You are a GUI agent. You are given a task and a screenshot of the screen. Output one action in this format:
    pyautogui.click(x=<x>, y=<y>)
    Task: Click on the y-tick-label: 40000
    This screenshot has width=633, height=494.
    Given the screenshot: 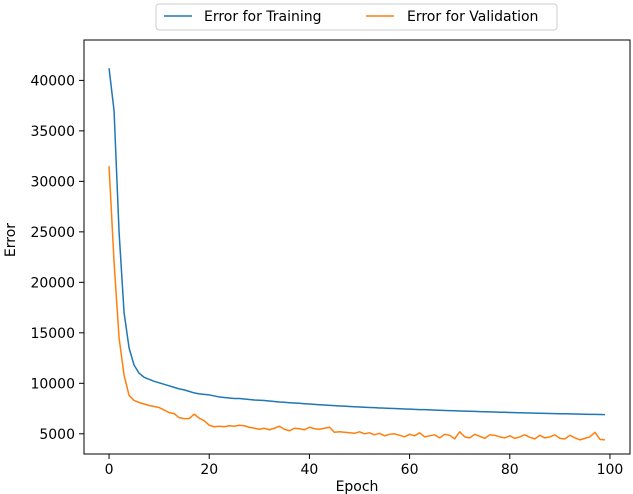 What is the action you would take?
    pyautogui.click(x=52, y=81)
    